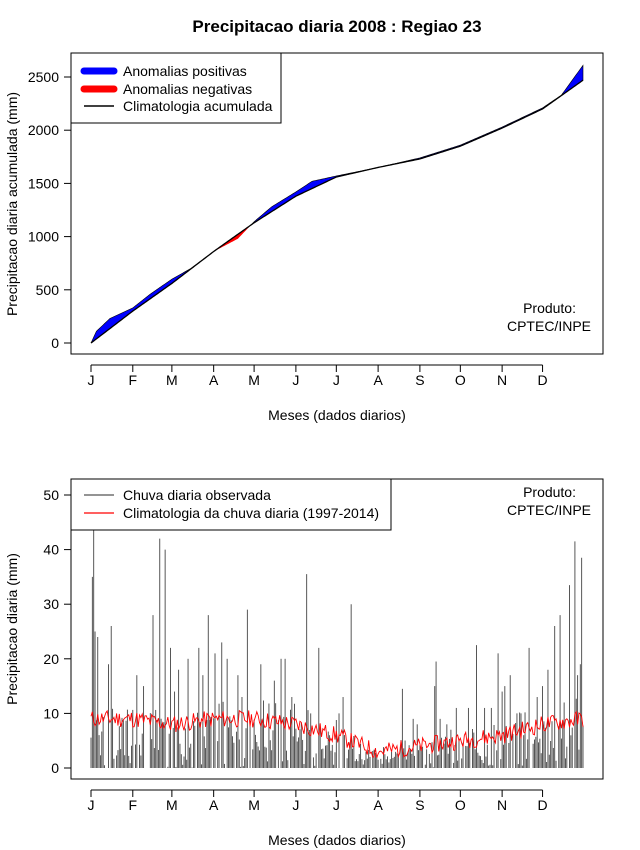  Describe the element at coordinates (50, 210) in the screenshot. I see `cumulative-y-axis: 0 500 1000 1500 2000 2500` at that location.